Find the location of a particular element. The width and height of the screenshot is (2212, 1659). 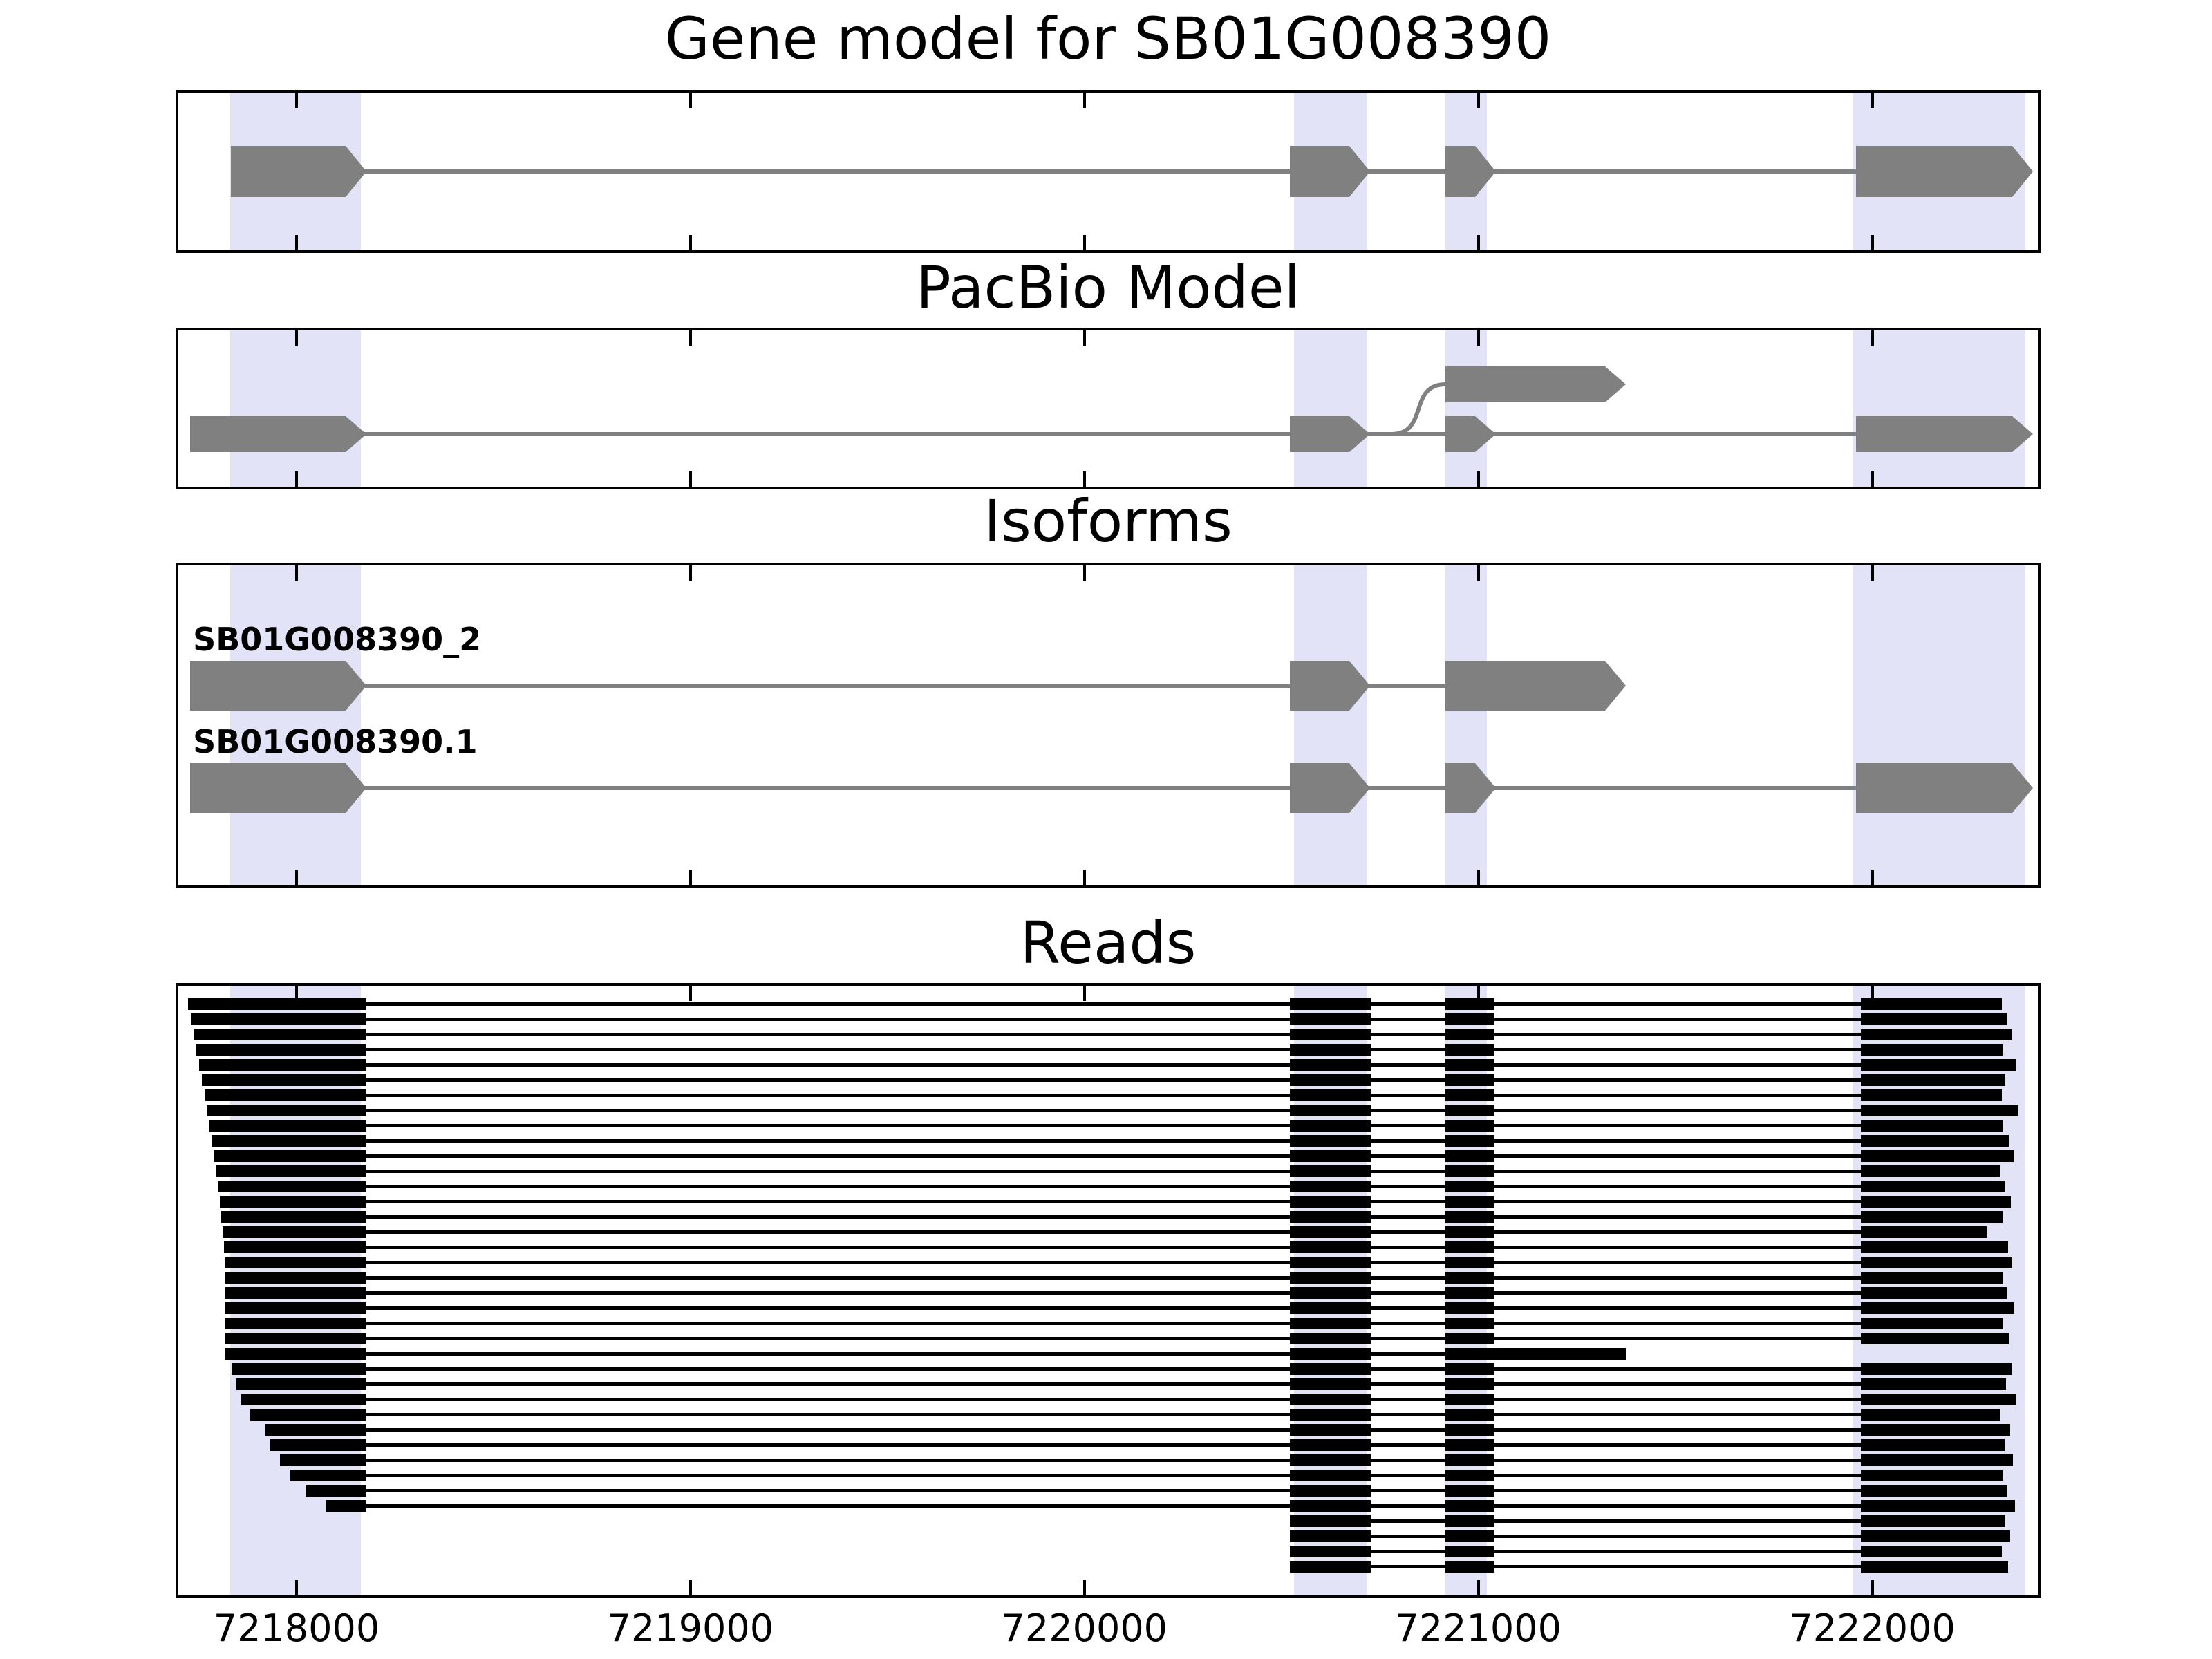

isoform-label: SB01G008390.1 is located at coordinates (335, 742).